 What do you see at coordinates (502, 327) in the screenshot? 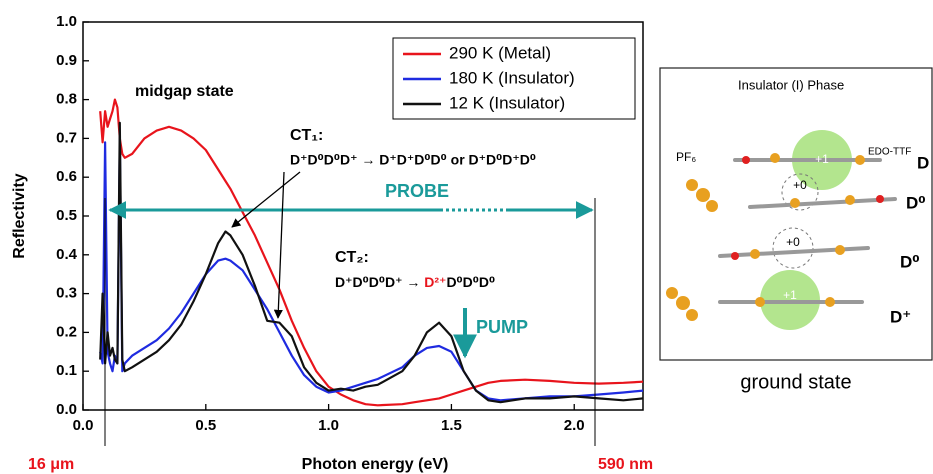
I see `annotation: PUMP` at bounding box center [502, 327].